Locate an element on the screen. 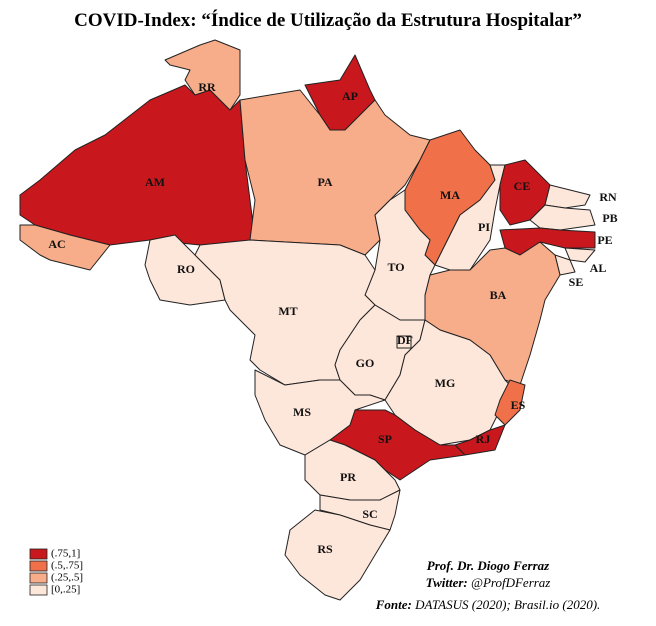 This screenshot has height=626, width=656. legend: (.75,1](.5,.75](.25,.5][0,.25] is located at coordinates (56, 572).